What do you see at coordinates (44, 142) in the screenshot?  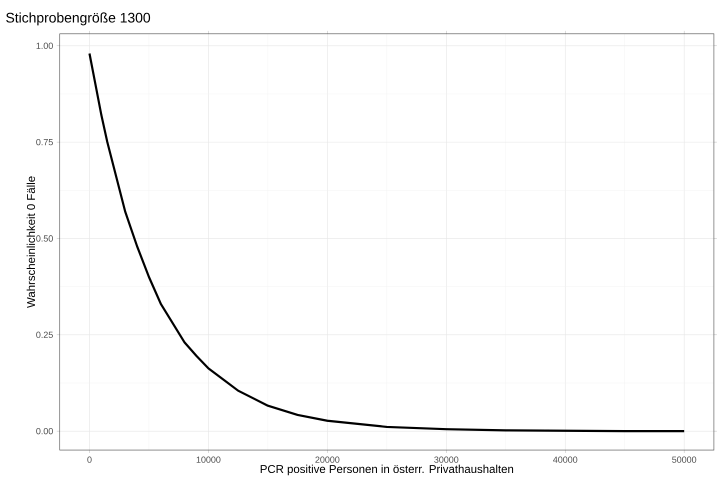 I see `y-tick-label: 0.75` at bounding box center [44, 142].